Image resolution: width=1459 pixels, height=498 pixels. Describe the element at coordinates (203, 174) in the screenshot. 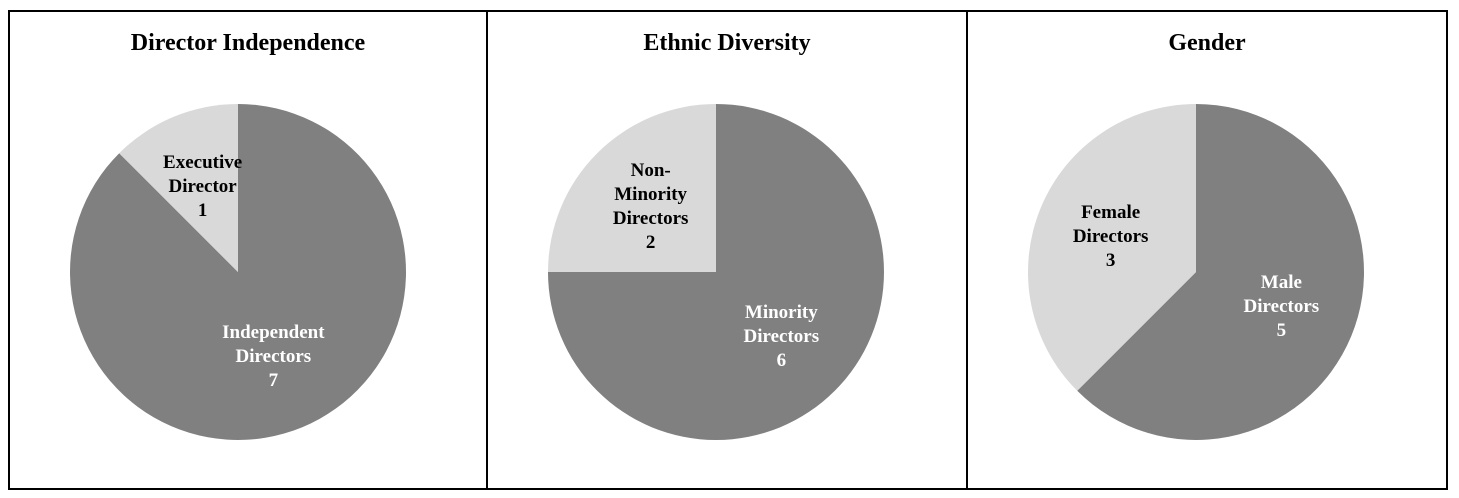

I see `category-label: Executive Director` at that location.